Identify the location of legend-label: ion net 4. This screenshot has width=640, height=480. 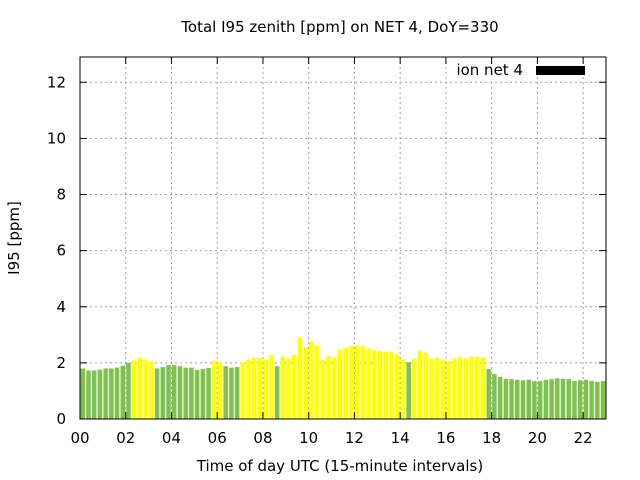
(489, 70).